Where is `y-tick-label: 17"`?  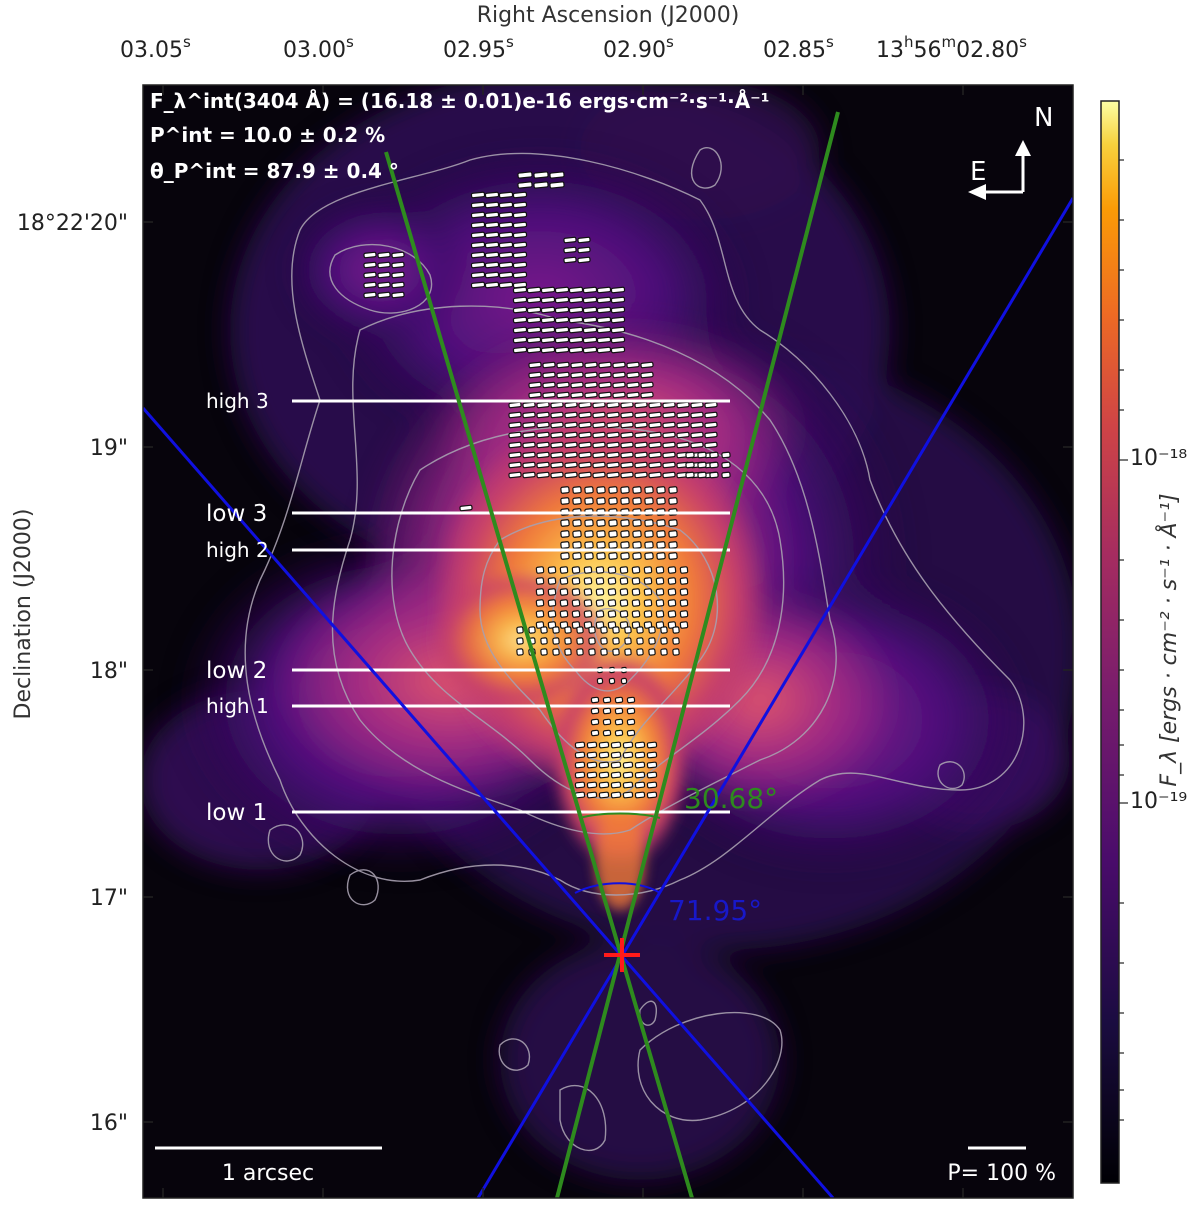
y-tick-label: 17" is located at coordinates (109, 898).